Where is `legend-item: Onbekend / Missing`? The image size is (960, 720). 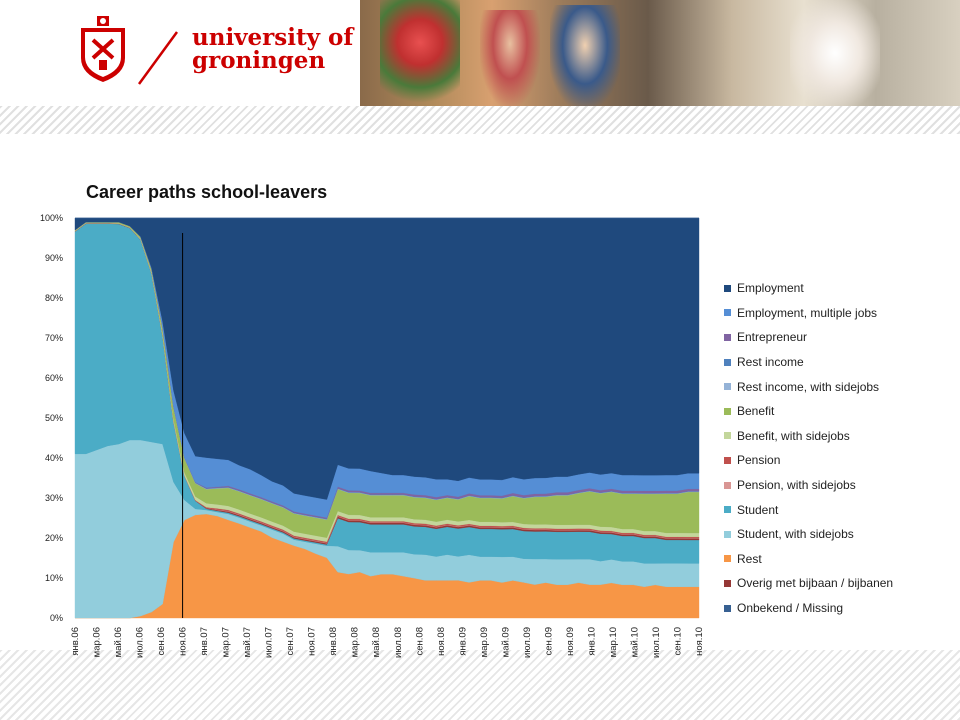 legend-item: Onbekend / Missing is located at coordinates (839, 608).